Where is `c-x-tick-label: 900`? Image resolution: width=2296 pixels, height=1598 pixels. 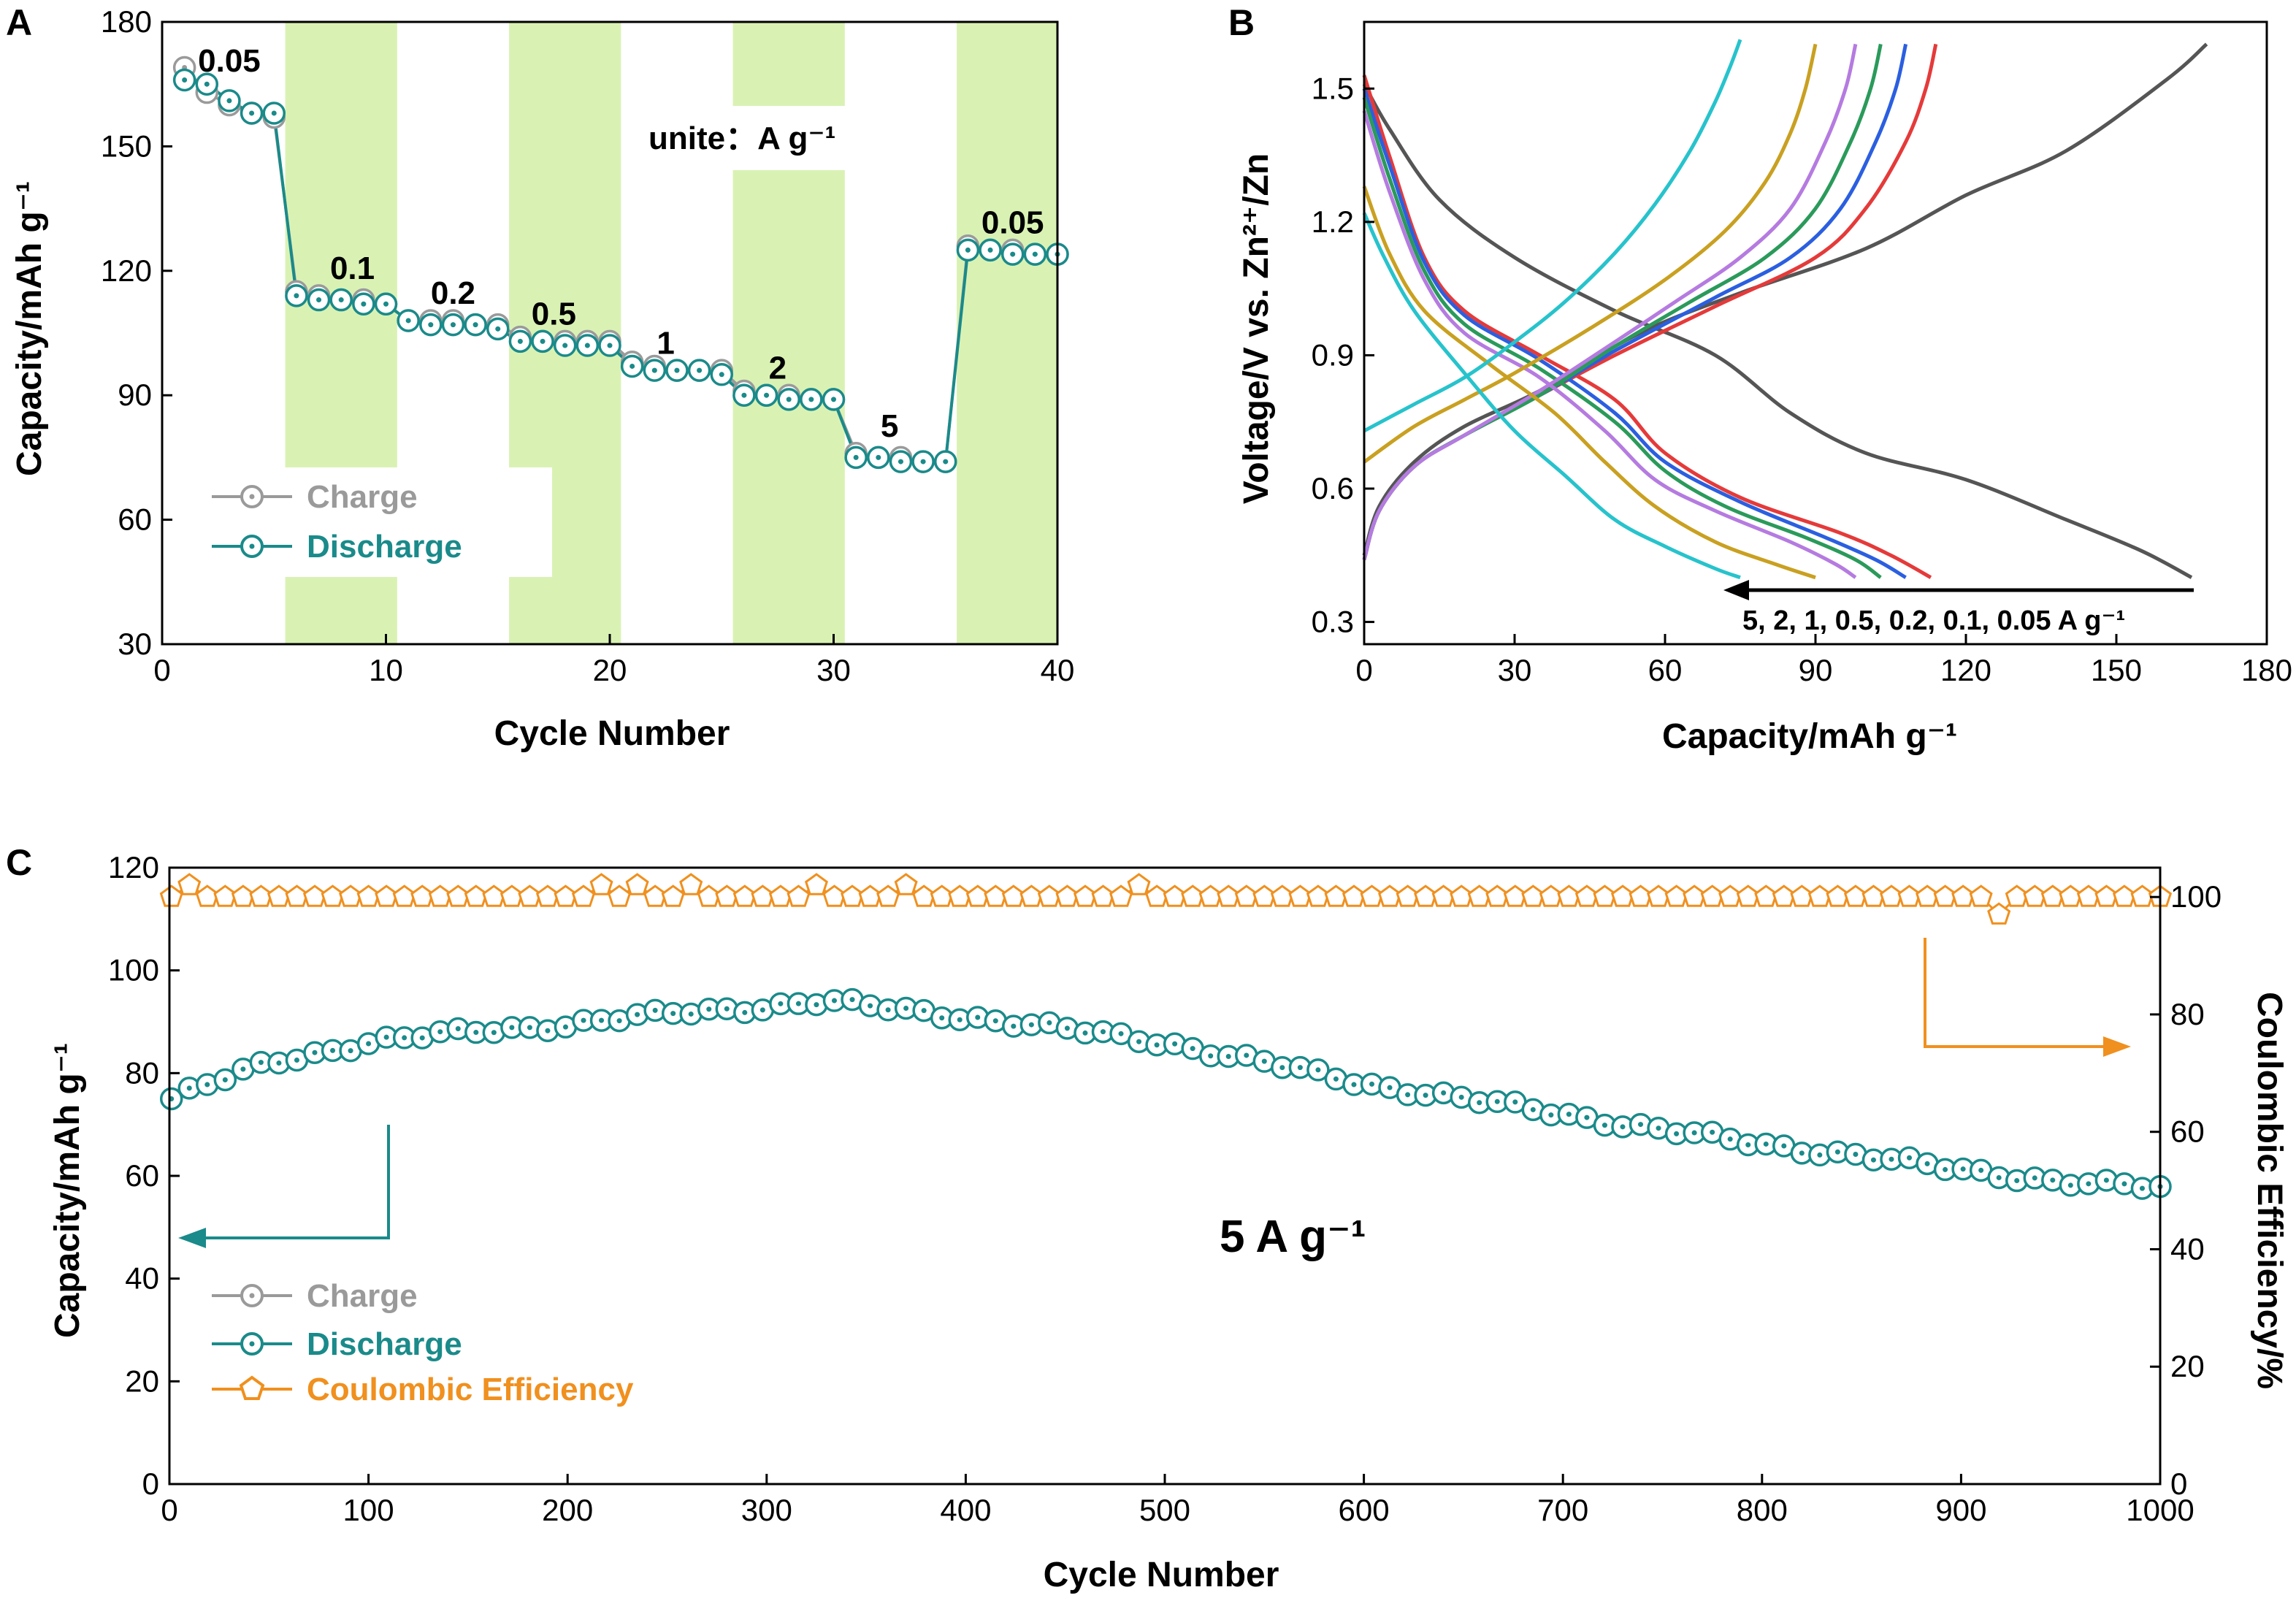
c-x-tick-label: 900 is located at coordinates (1960, 1510).